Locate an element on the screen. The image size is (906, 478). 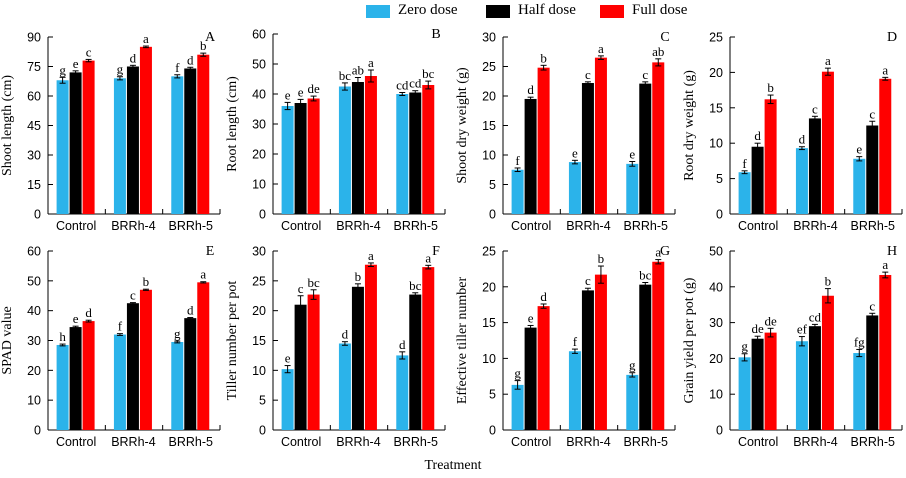
panel-a-bar-s1-c2 is located at coordinates (190, 141).